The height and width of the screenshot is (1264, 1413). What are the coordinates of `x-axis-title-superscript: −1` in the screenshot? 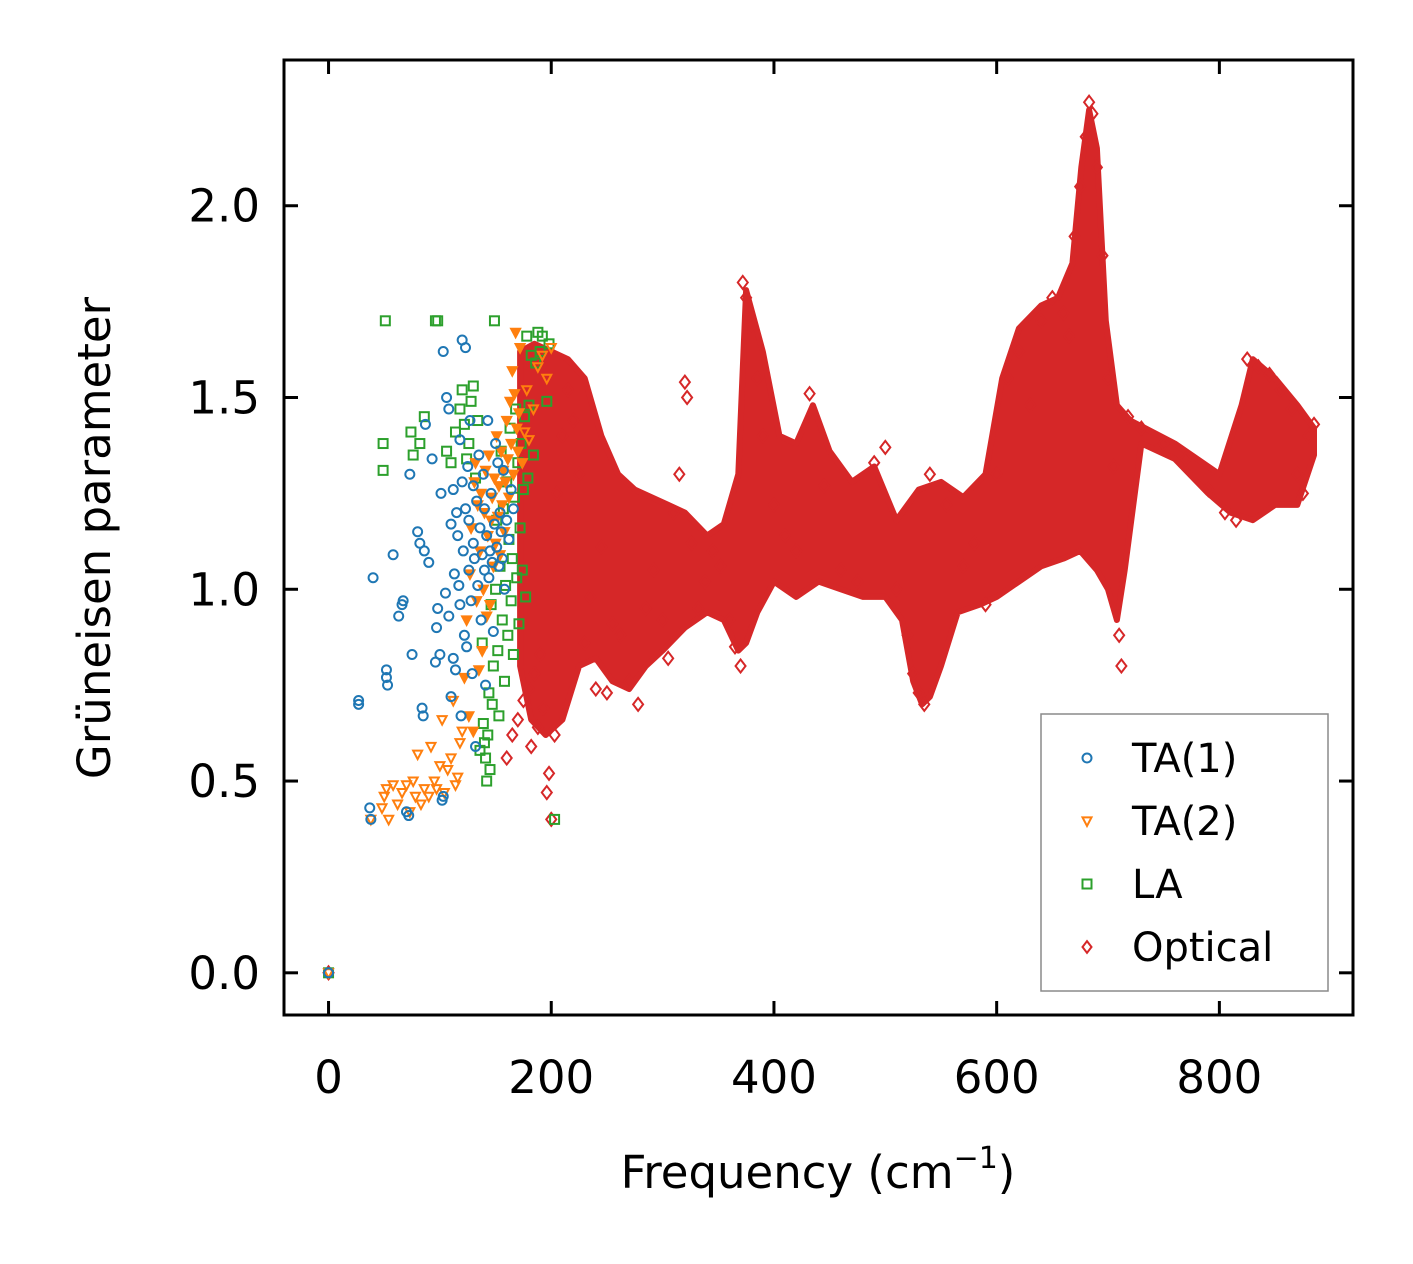 It's located at (976, 1158).